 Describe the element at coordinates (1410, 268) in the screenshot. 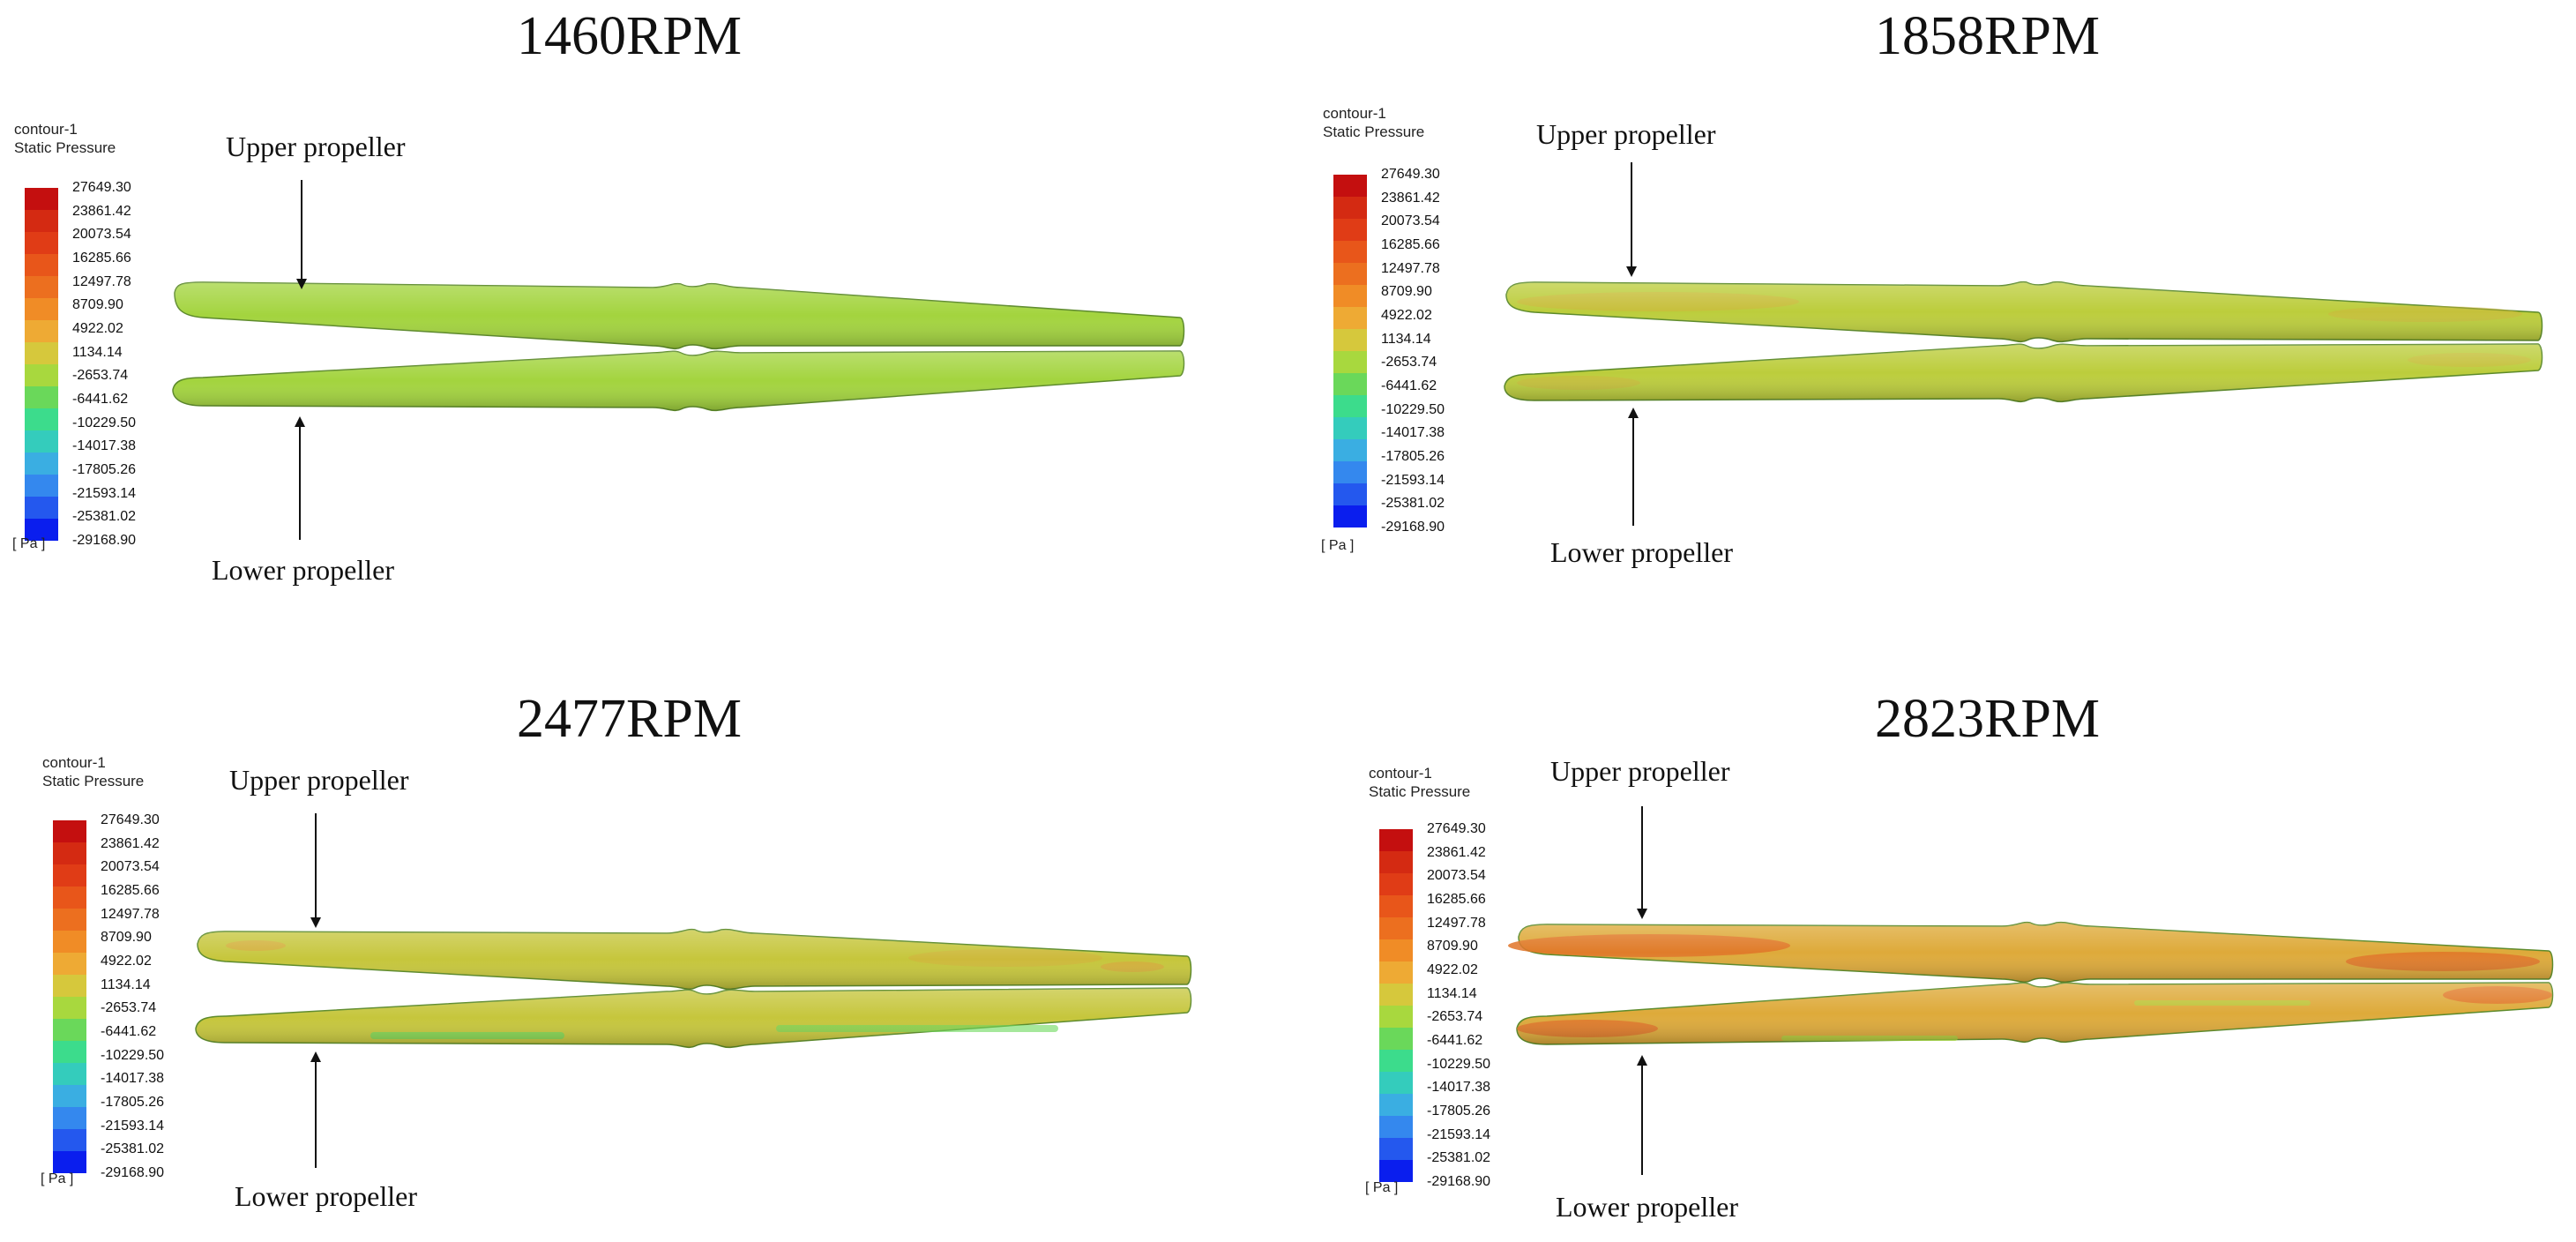

I see `scale-tick-label: 12497.78` at that location.